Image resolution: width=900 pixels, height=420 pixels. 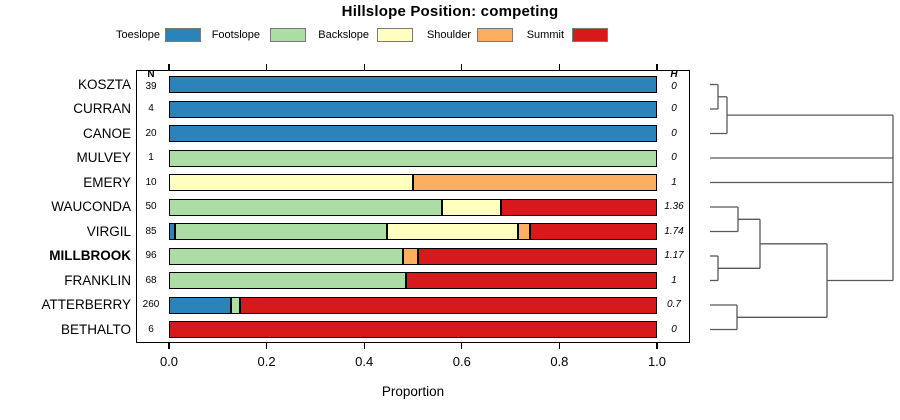 I want to click on bar-mulvey, so click(x=413, y=158).